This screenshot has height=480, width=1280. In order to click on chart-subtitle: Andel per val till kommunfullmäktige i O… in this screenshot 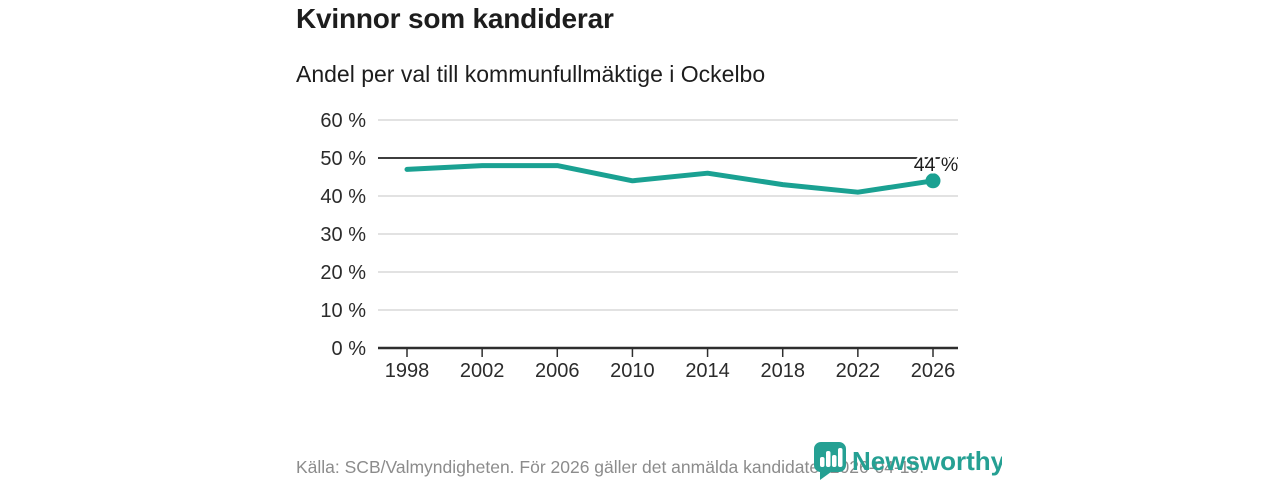, I will do `click(531, 74)`.